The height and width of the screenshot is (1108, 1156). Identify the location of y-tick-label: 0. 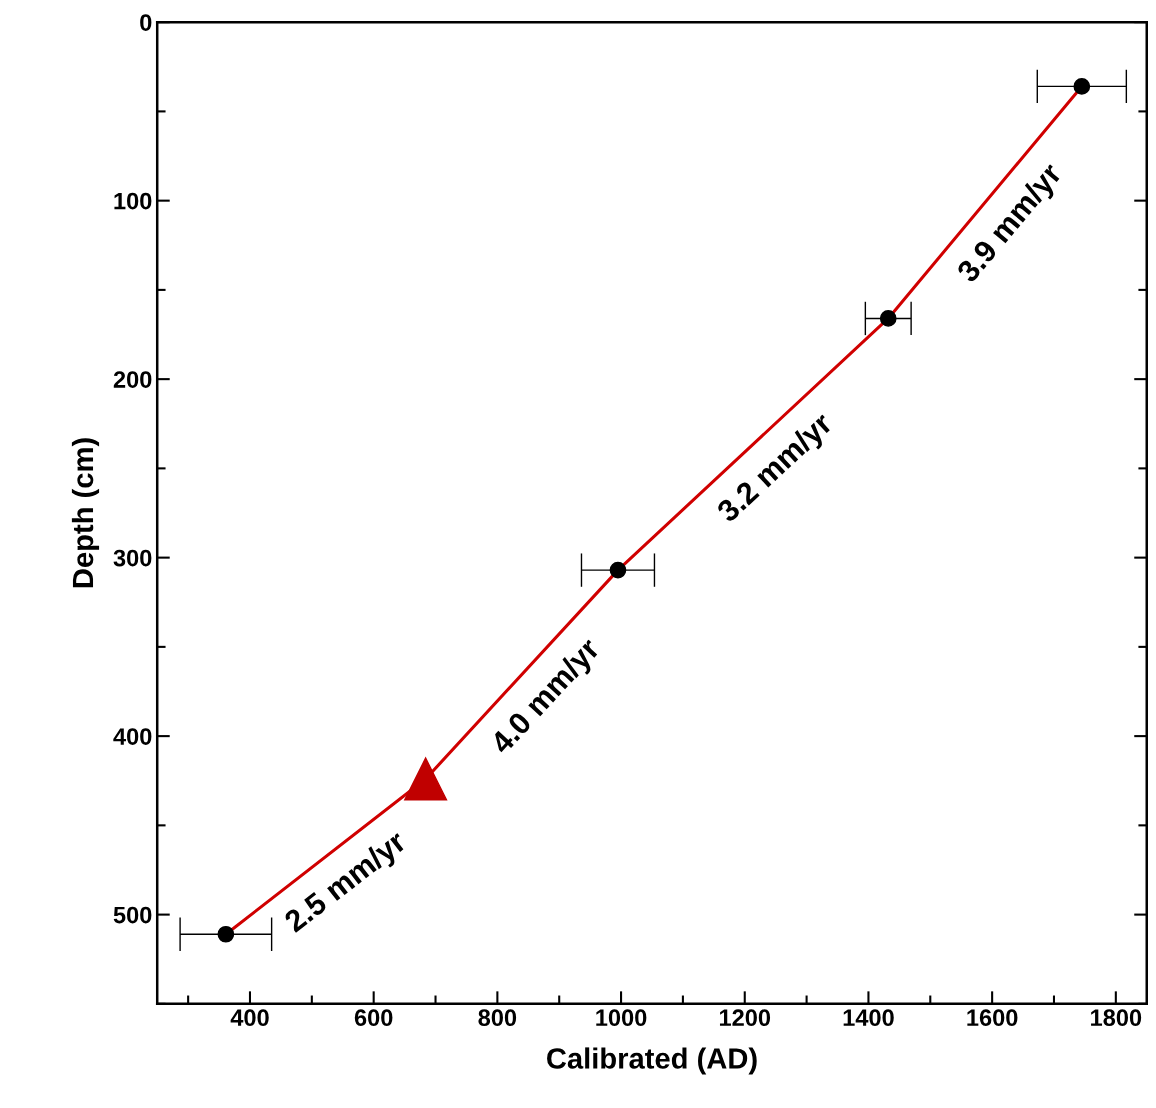
(146, 22).